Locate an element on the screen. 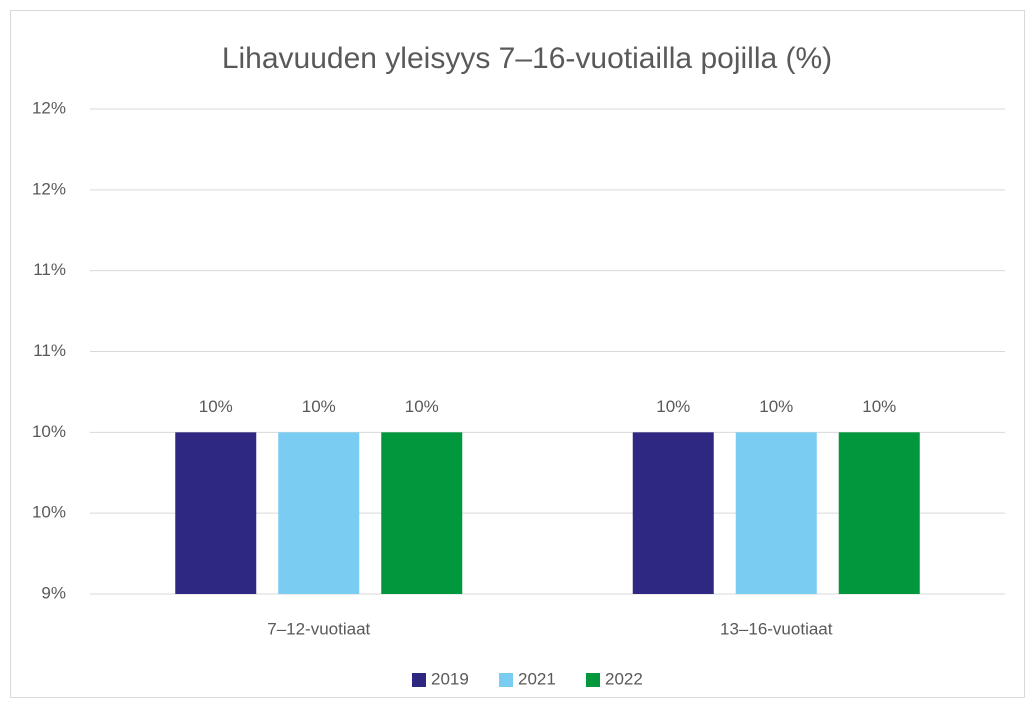 The height and width of the screenshot is (708, 1035). x-tick-label: 13–16-vuotiaat is located at coordinates (776, 628).